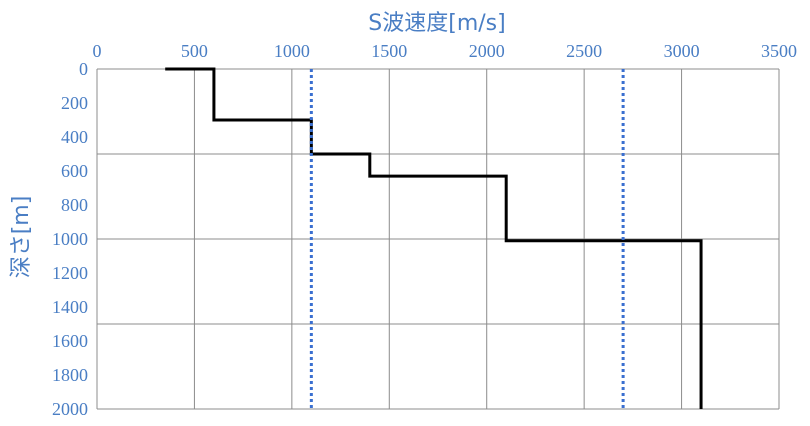 This screenshot has width=810, height=426. I want to click on y-tick-label: 1800, so click(70, 375).